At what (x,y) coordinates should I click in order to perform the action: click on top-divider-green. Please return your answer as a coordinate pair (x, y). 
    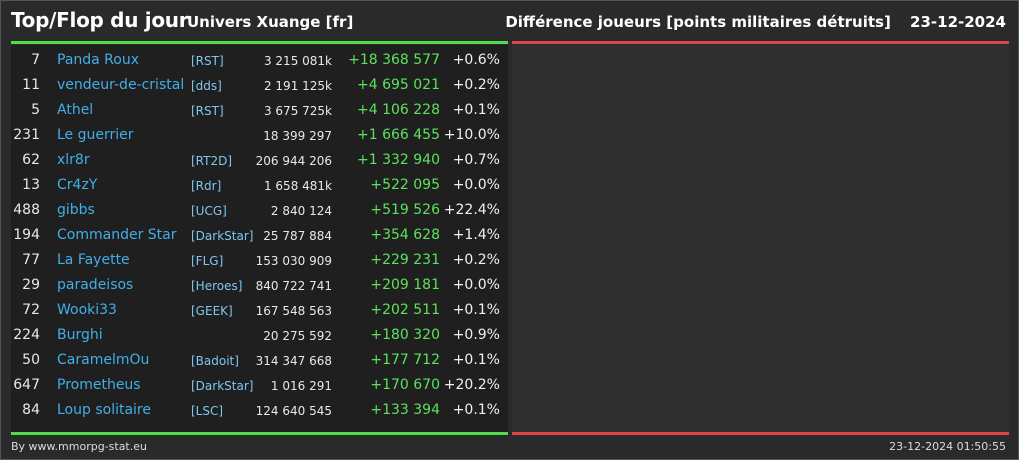
    Looking at the image, I should click on (259, 42).